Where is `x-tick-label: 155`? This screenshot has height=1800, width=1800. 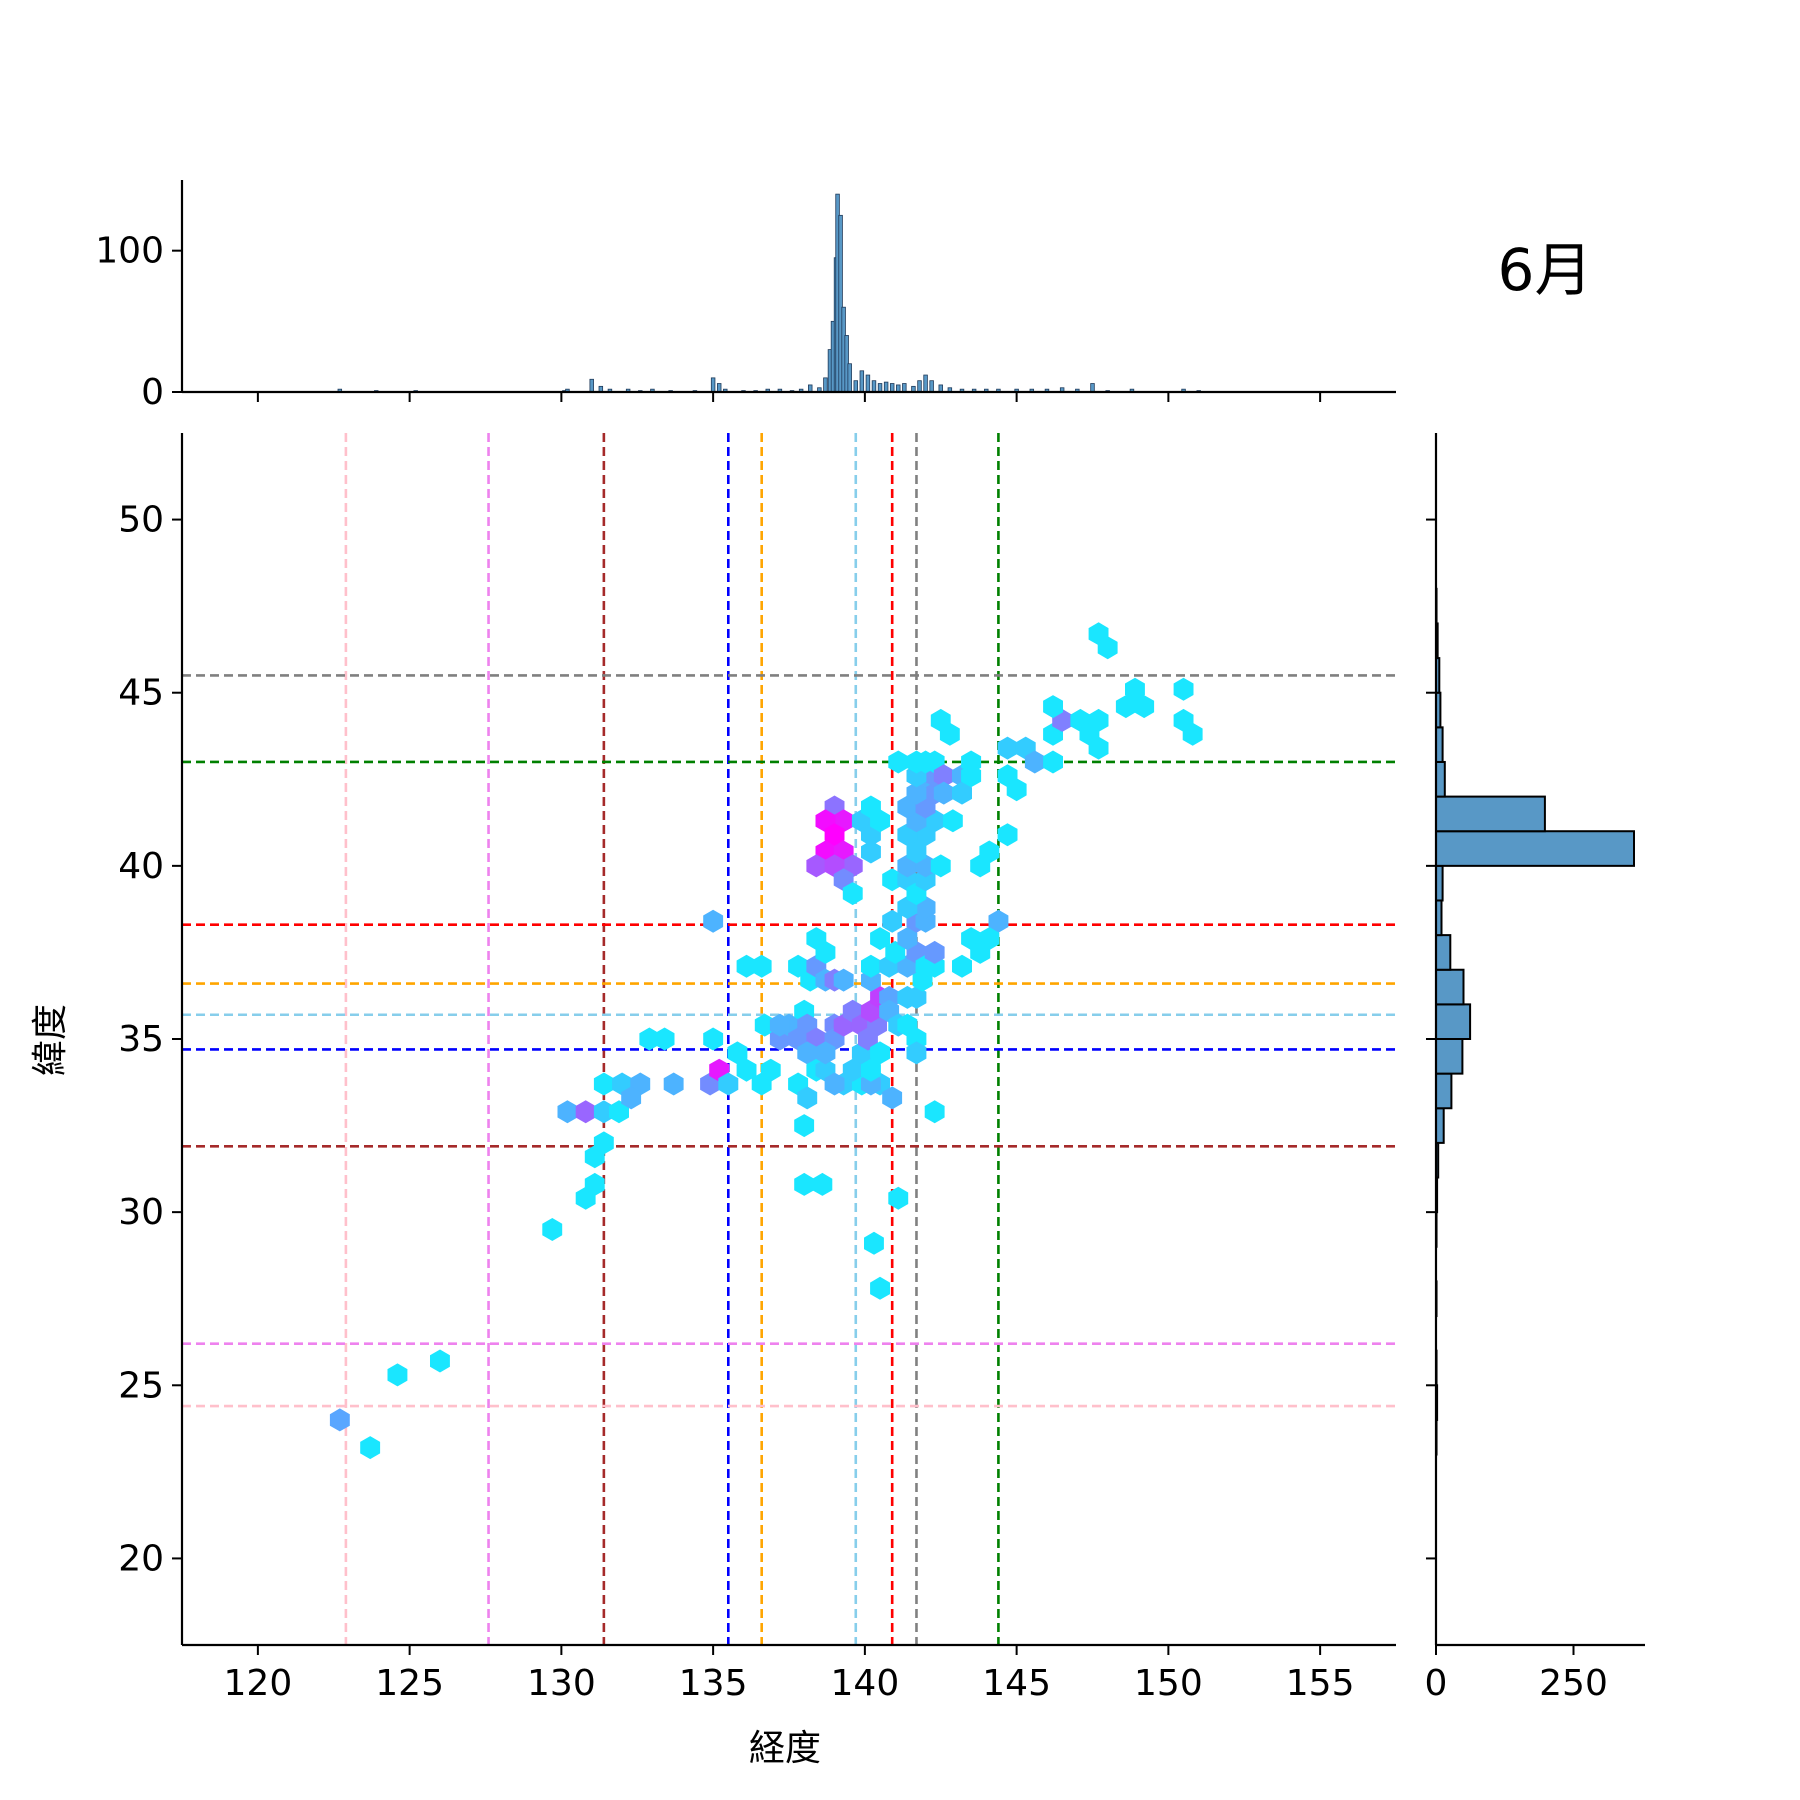 x-tick-label: 155 is located at coordinates (1320, 1683).